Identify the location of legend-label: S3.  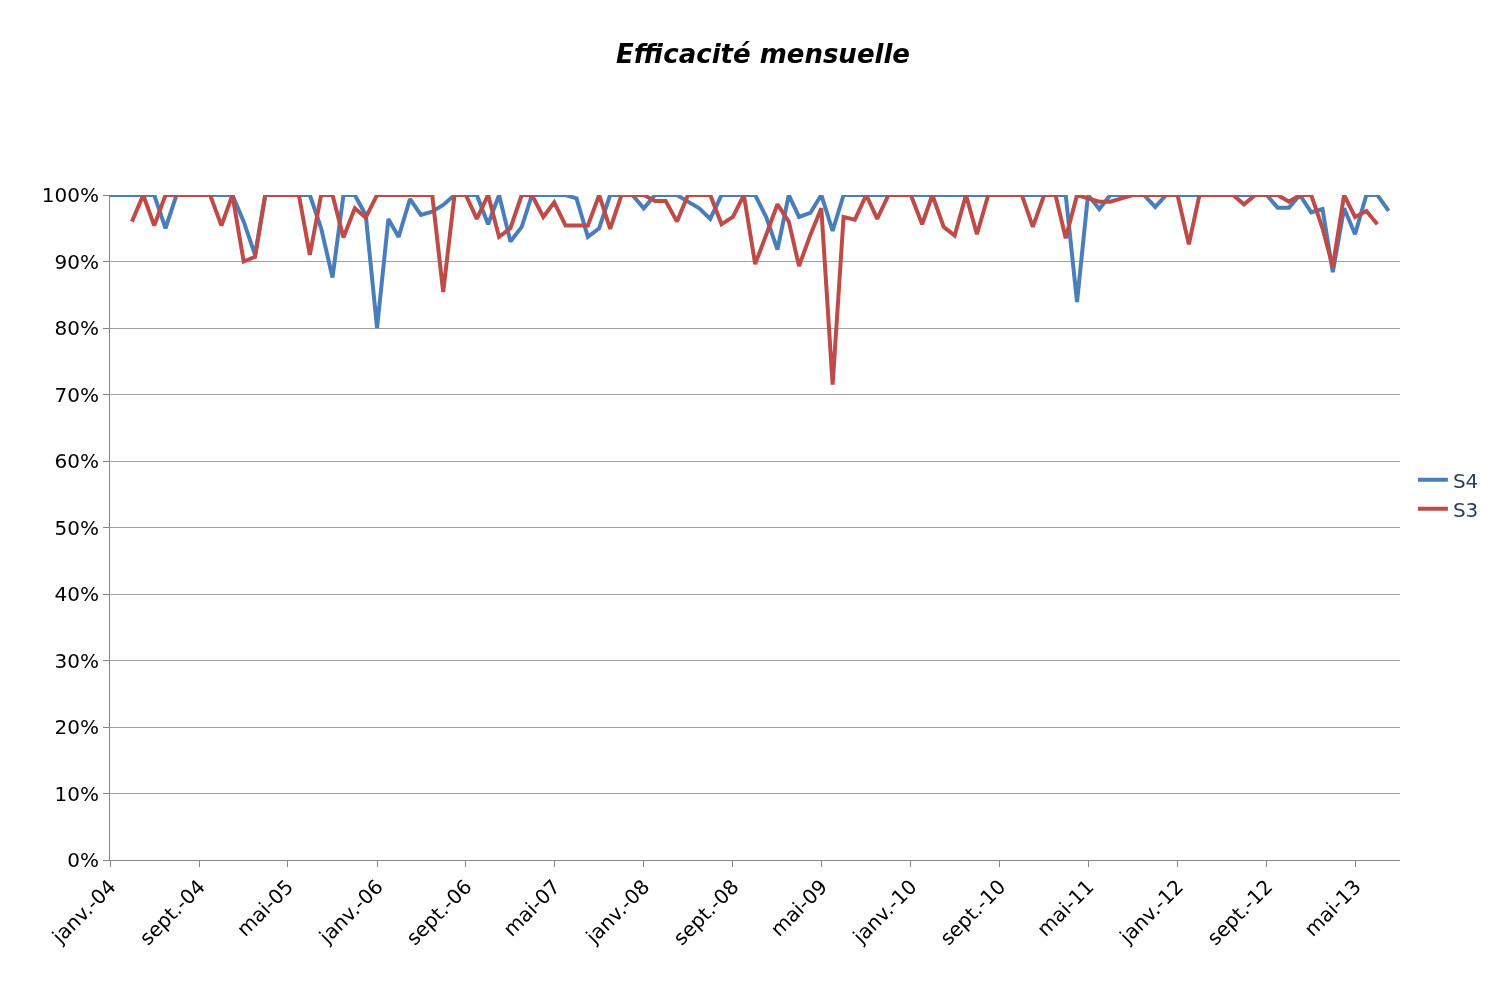
(1465, 509).